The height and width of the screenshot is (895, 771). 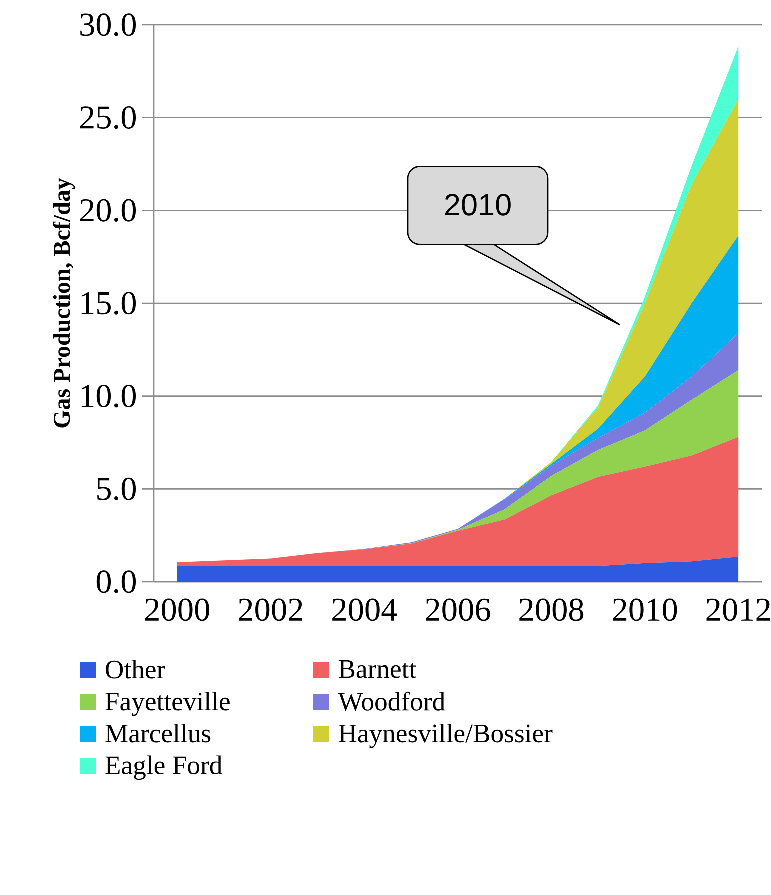 I want to click on y-tick-label: 10.0, so click(x=109, y=396).